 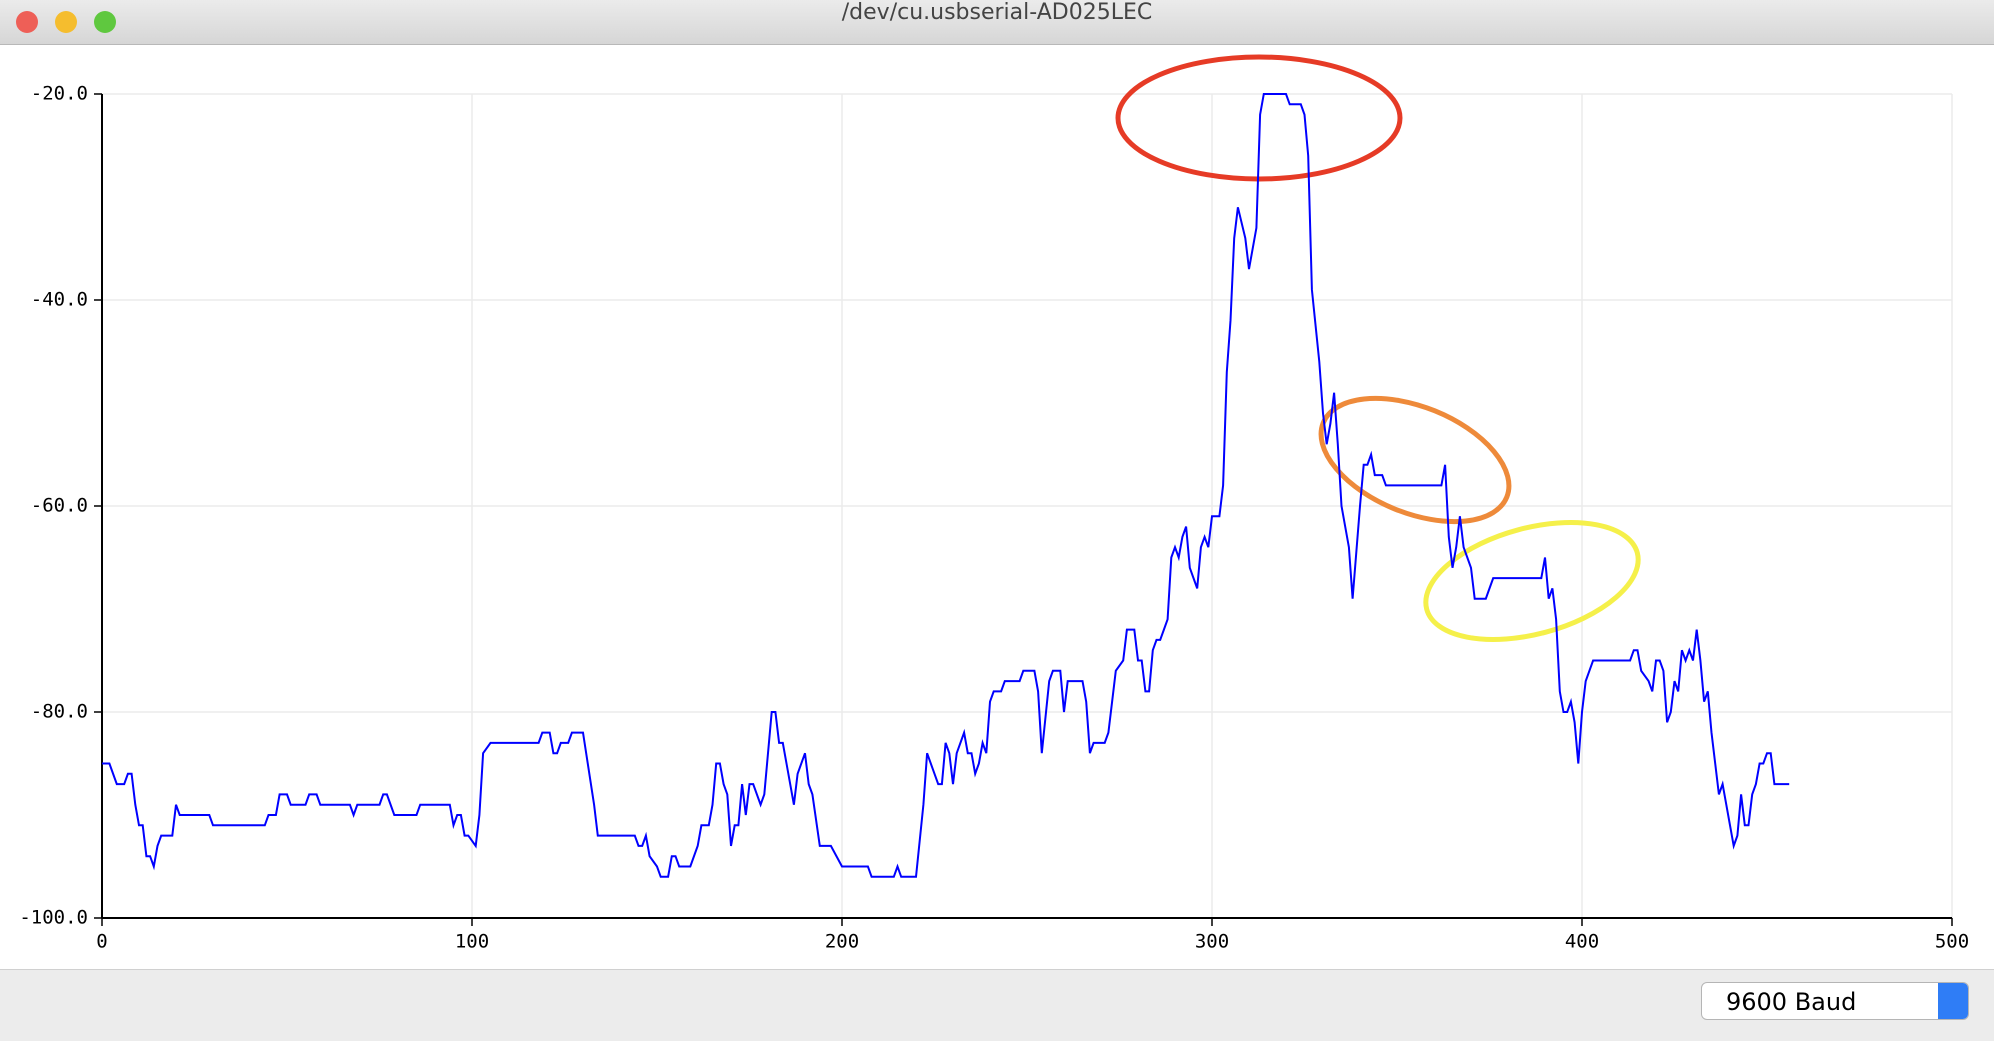 What do you see at coordinates (1212, 942) in the screenshot?
I see `x-tick-label: 300` at bounding box center [1212, 942].